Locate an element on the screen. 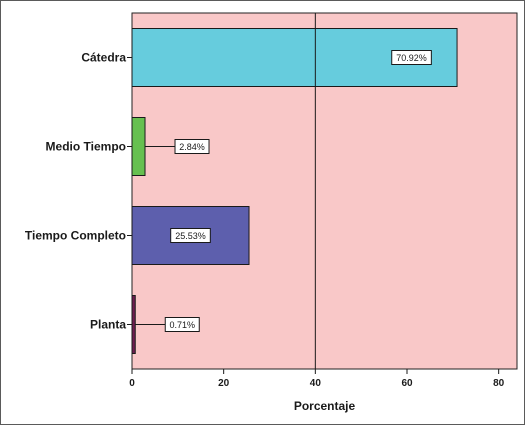 This screenshot has width=525, height=426. data-label: 0.71% is located at coordinates (182, 325).